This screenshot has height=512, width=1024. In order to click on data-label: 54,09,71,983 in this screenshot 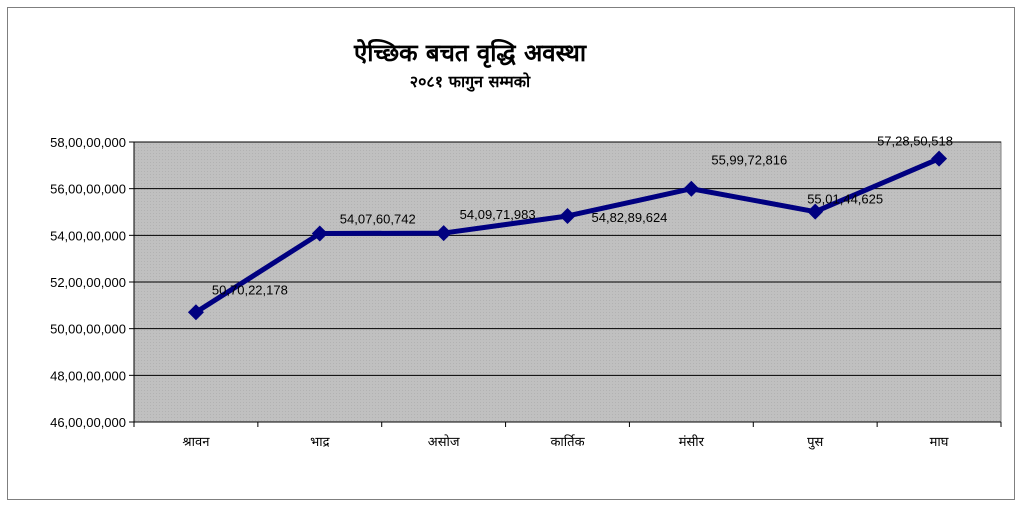, I will do `click(498, 214)`.